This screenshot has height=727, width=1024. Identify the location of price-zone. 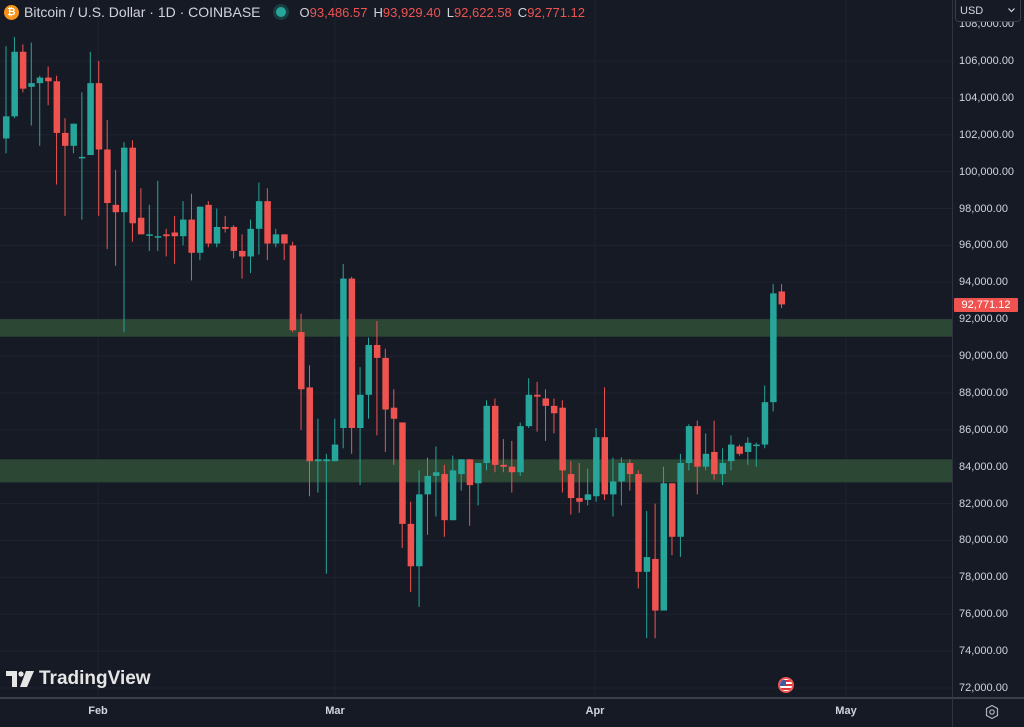
(476, 328).